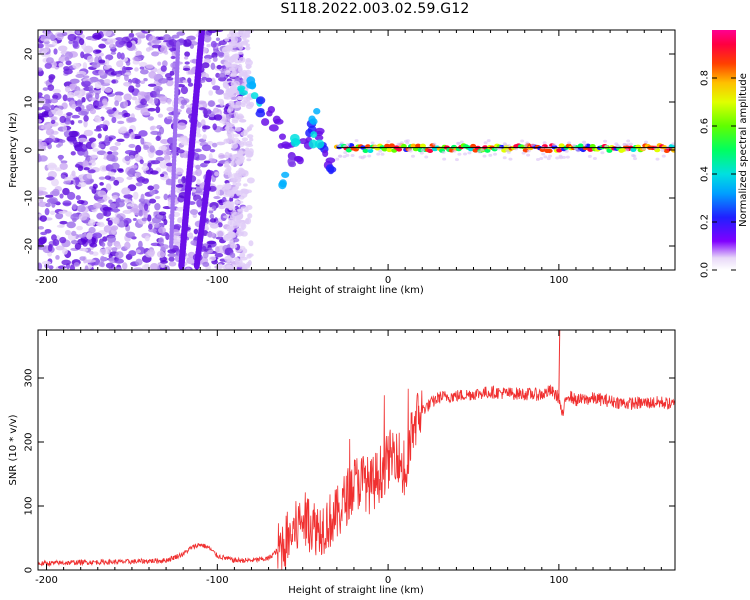 The width and height of the screenshot is (750, 600). Describe the element at coordinates (46, 280) in the screenshot. I see `x-tick-label: -200` at that location.